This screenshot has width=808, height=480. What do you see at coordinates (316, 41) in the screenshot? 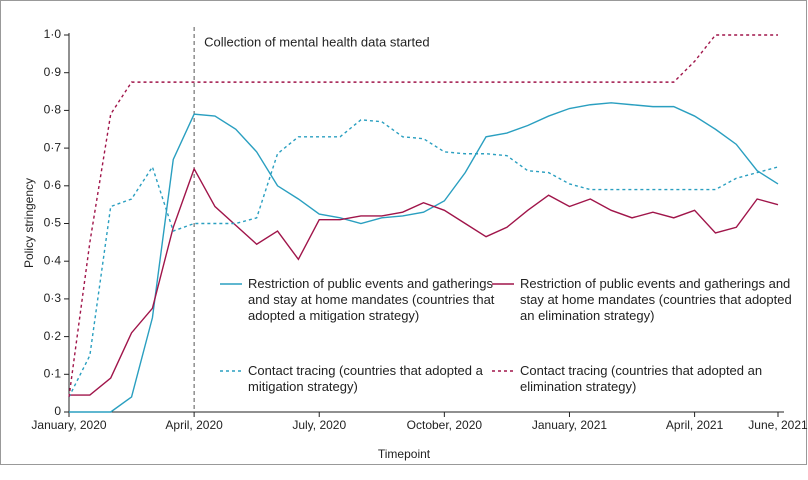
I see `annotation: Collection of mental health data started` at bounding box center [316, 41].